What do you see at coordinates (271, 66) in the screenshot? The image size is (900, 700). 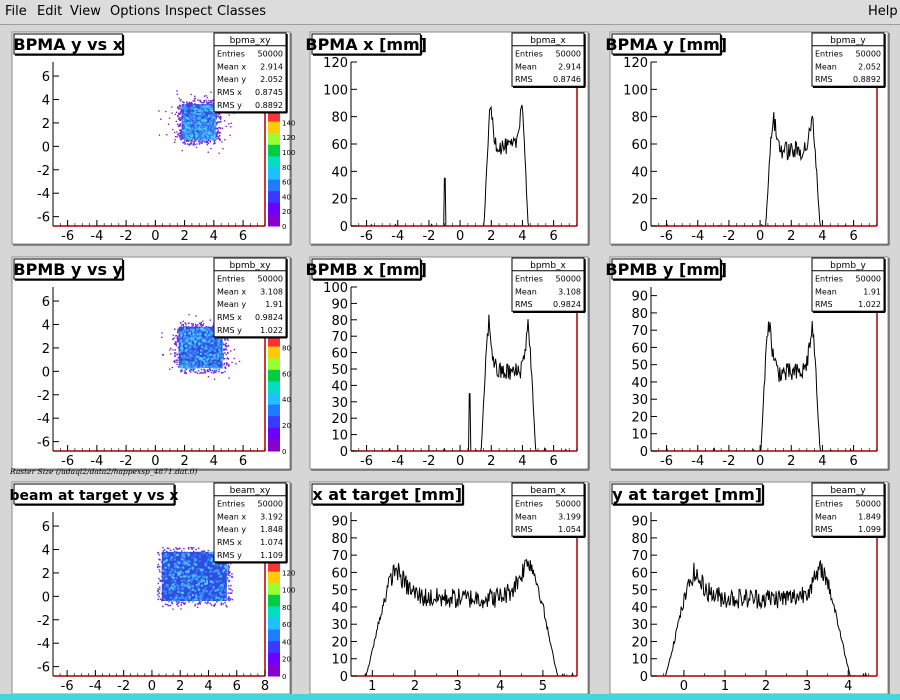 I see `stats-value: 2.914` at bounding box center [271, 66].